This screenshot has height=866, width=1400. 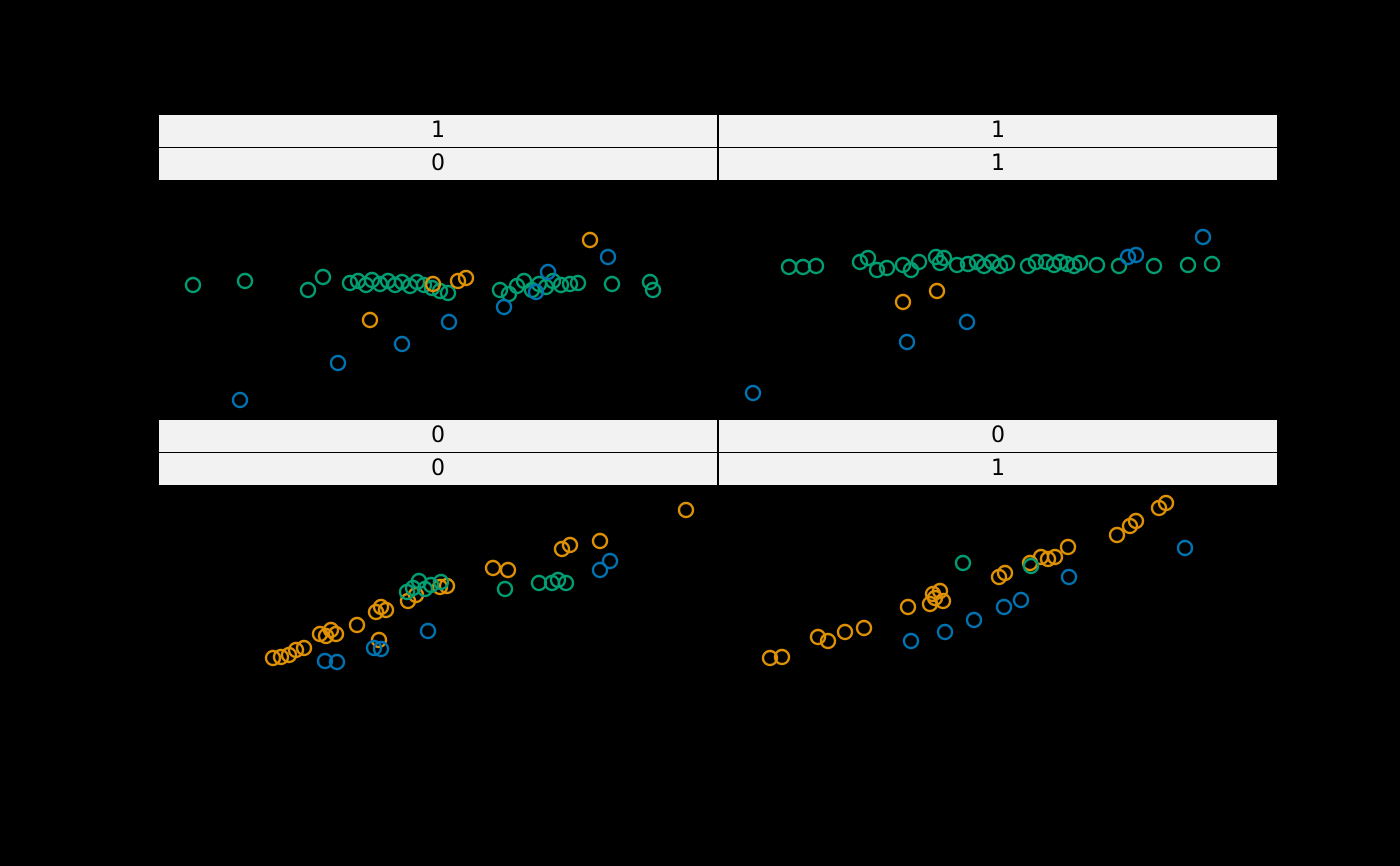 I want to click on subplot-table-top-left: 1 0, so click(x=438, y=147).